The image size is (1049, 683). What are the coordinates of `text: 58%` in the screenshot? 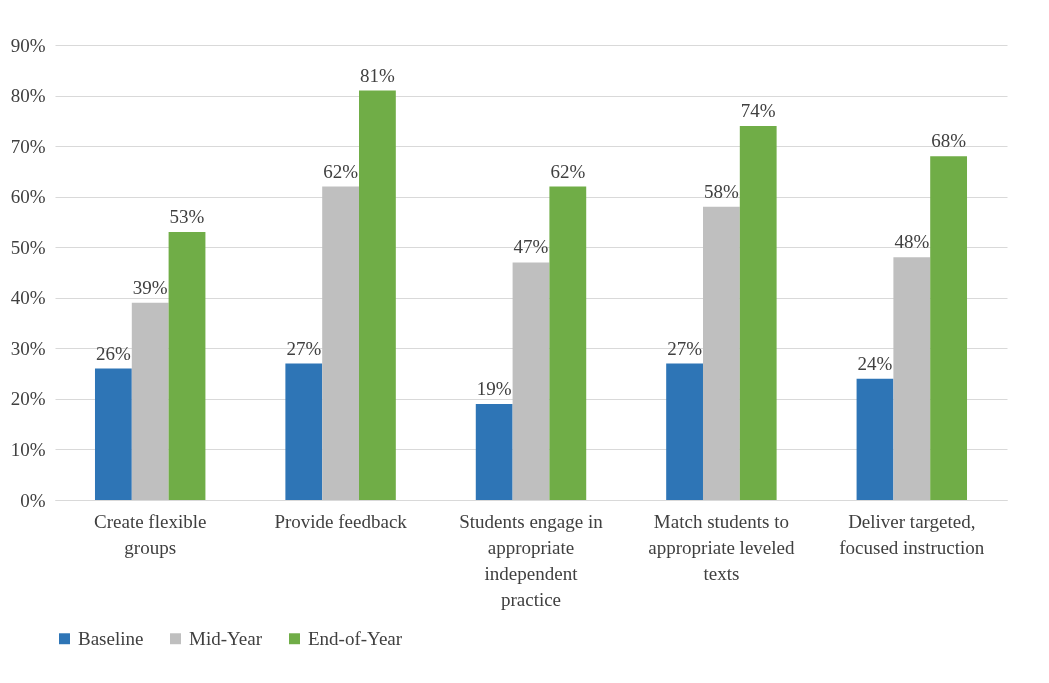 It's located at (721, 191).